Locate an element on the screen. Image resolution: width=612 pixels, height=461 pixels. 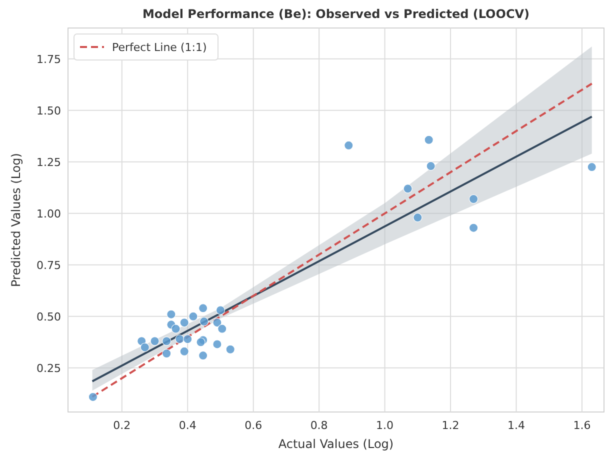
x-tick-label: 0.2 is located at coordinates (122, 425).